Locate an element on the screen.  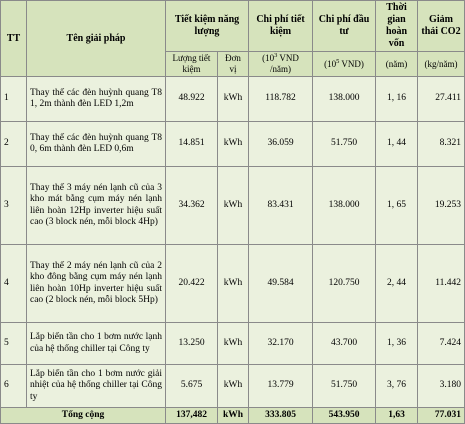
row-investment: 120.750 is located at coordinates (344, 283).